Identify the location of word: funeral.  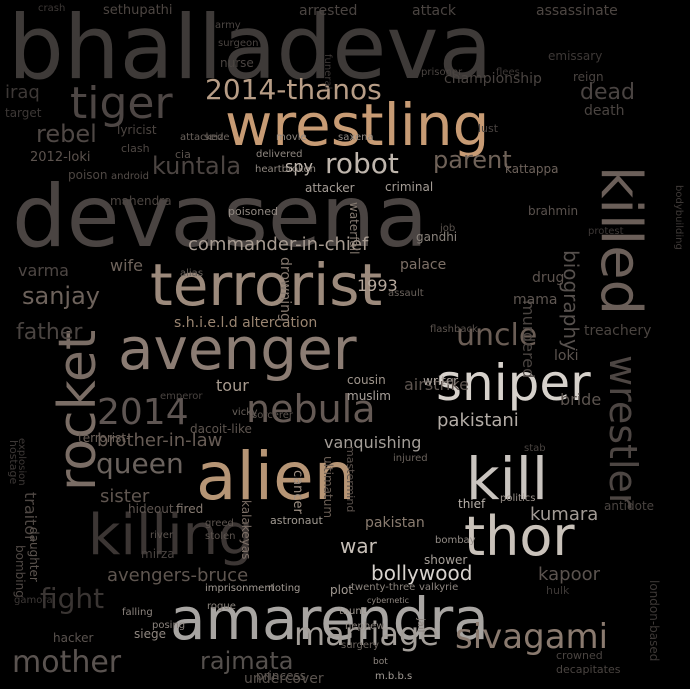
(327, 72).